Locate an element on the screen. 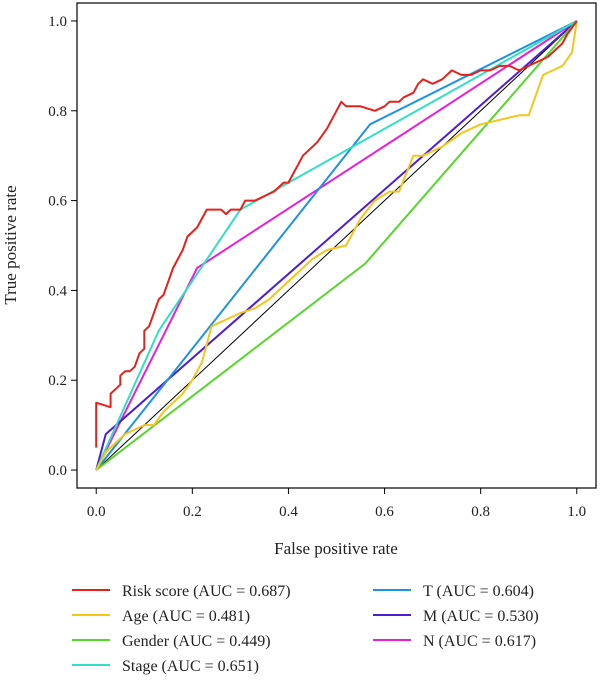 The width and height of the screenshot is (600, 682). x-axis-title: False positive rate is located at coordinates (336, 548).